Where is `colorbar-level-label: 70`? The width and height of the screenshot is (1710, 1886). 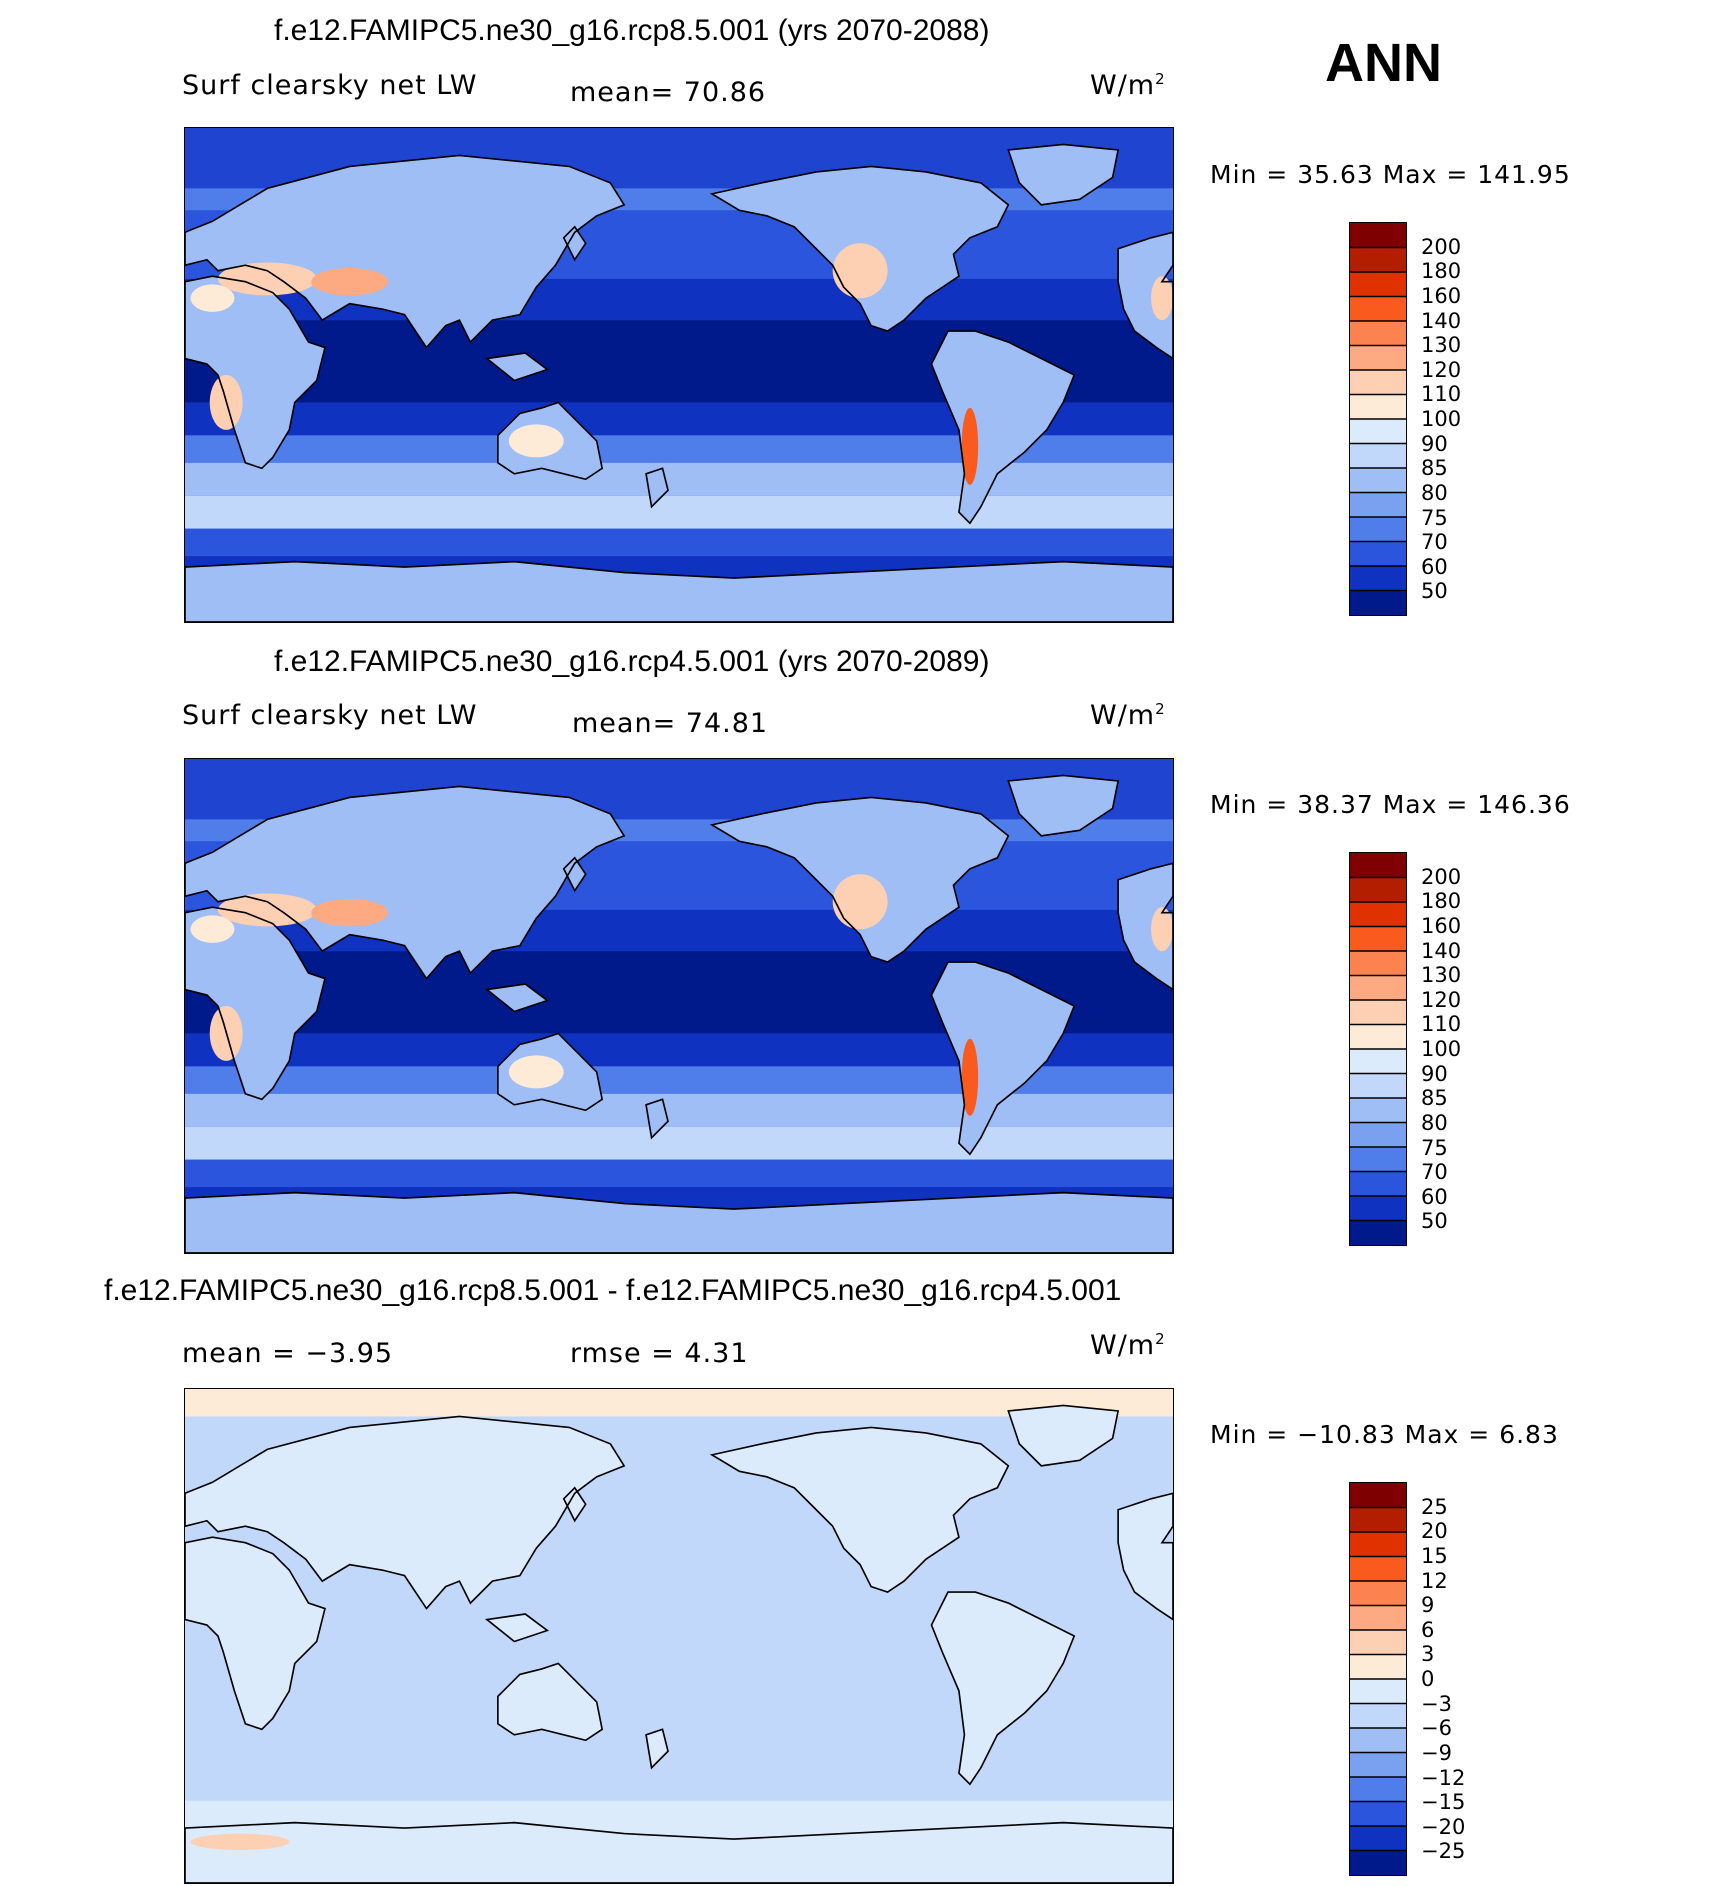
colorbar-level-label: 70 is located at coordinates (1434, 542).